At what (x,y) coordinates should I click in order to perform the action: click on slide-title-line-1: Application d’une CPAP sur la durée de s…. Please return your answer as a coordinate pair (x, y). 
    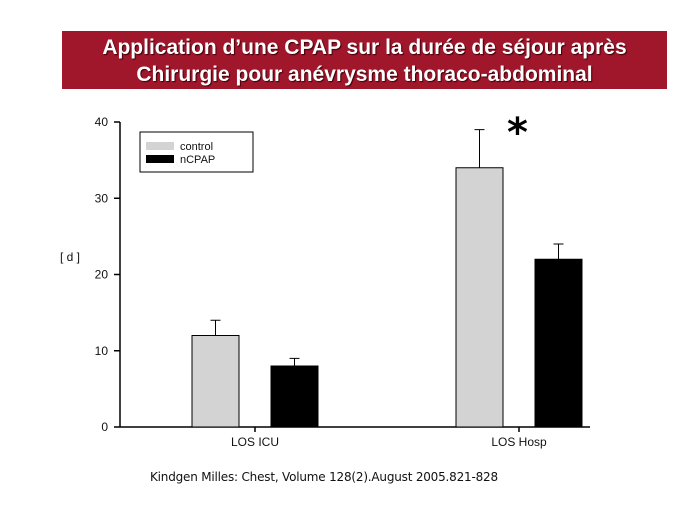
    Looking at the image, I should click on (364, 47).